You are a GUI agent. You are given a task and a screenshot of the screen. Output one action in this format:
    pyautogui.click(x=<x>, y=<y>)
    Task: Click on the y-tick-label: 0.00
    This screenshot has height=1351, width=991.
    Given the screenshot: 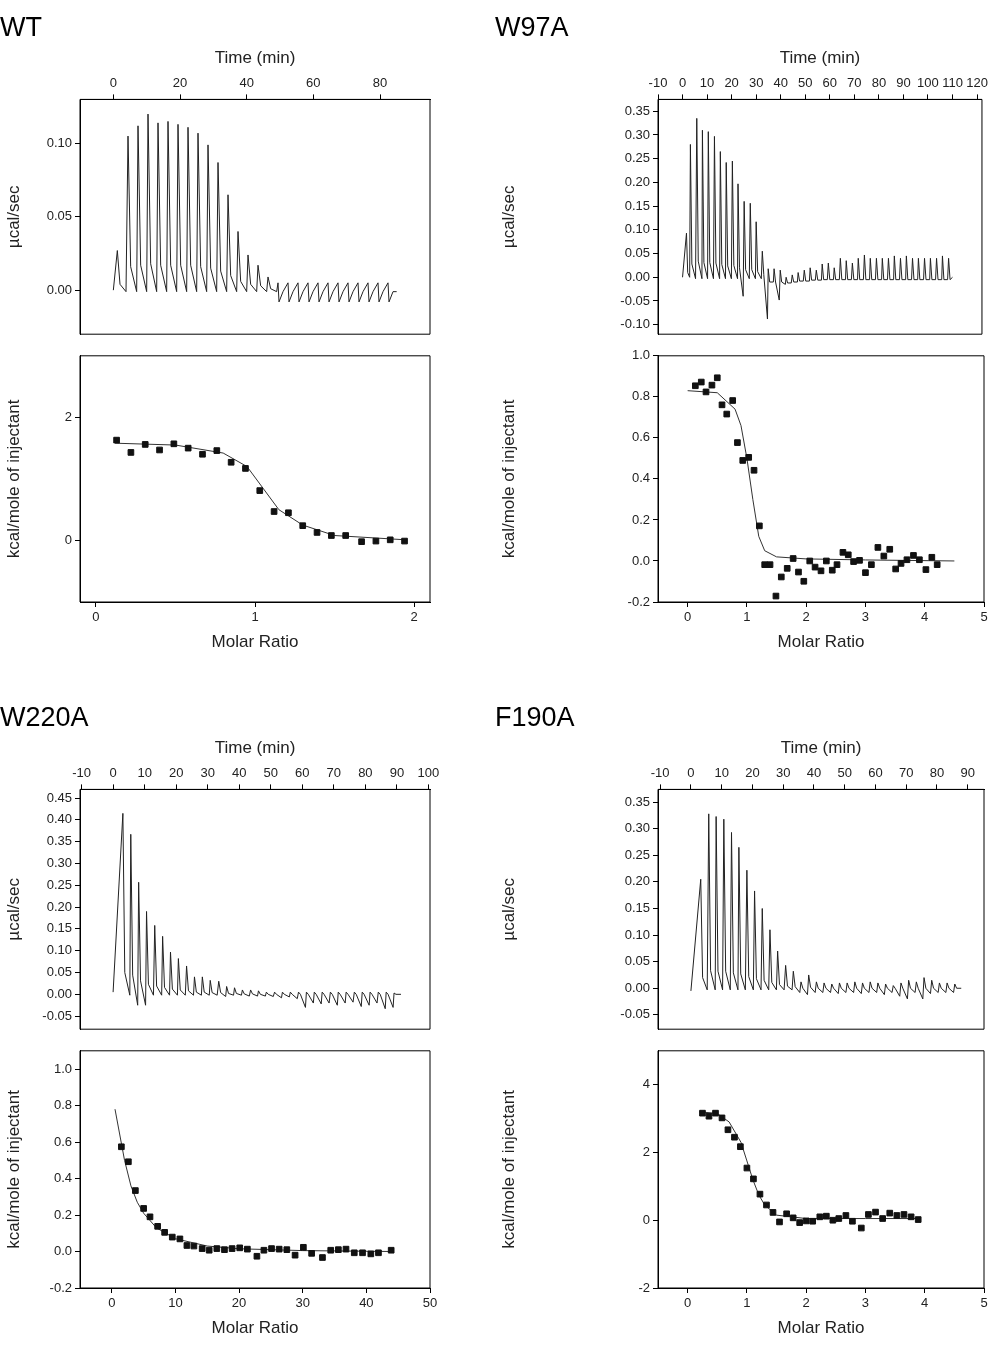 What is the action you would take?
    pyautogui.click(x=59, y=993)
    